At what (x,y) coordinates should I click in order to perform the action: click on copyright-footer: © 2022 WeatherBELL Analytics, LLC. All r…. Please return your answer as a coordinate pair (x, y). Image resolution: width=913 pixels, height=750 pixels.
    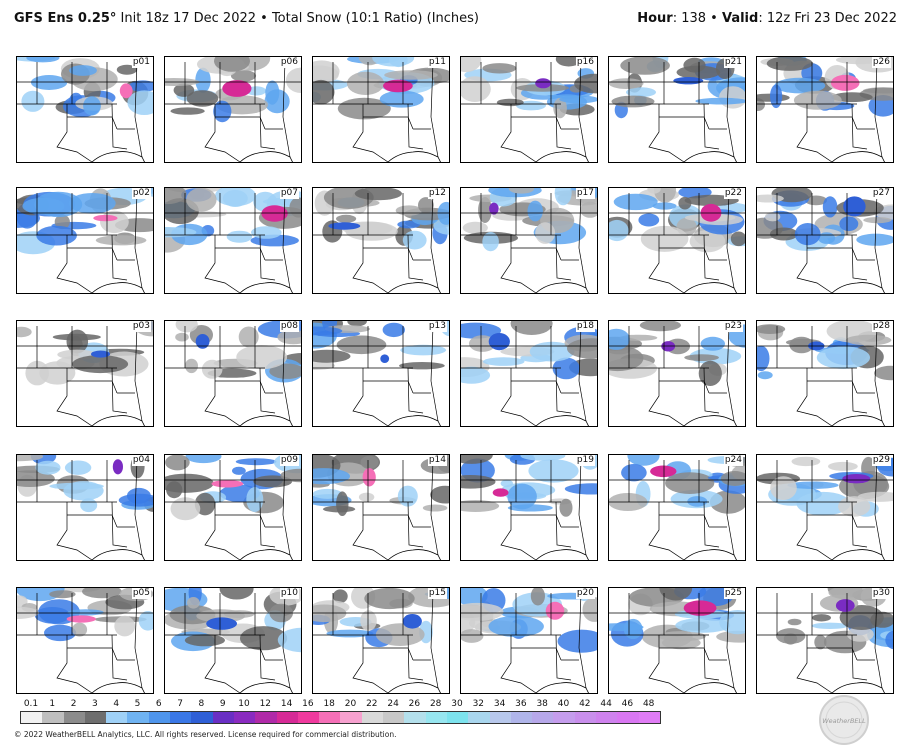
    Looking at the image, I should click on (205, 734).